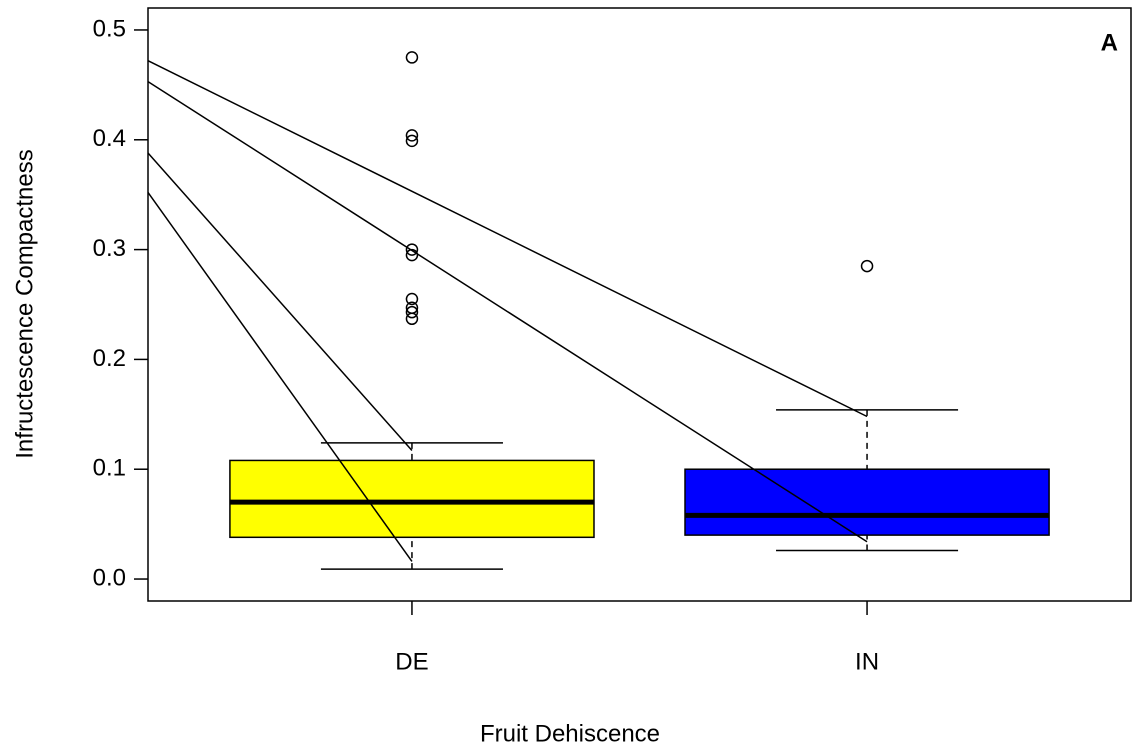 This screenshot has width=1141, height=753. I want to click on x-tick-label: DE, so click(411, 661).